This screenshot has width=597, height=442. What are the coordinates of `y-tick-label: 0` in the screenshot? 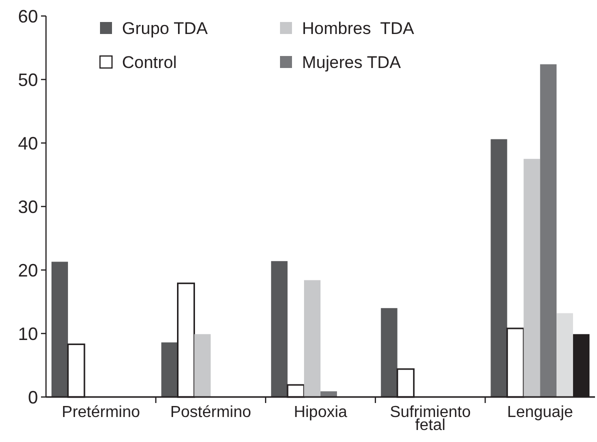 It's located at (33, 397).